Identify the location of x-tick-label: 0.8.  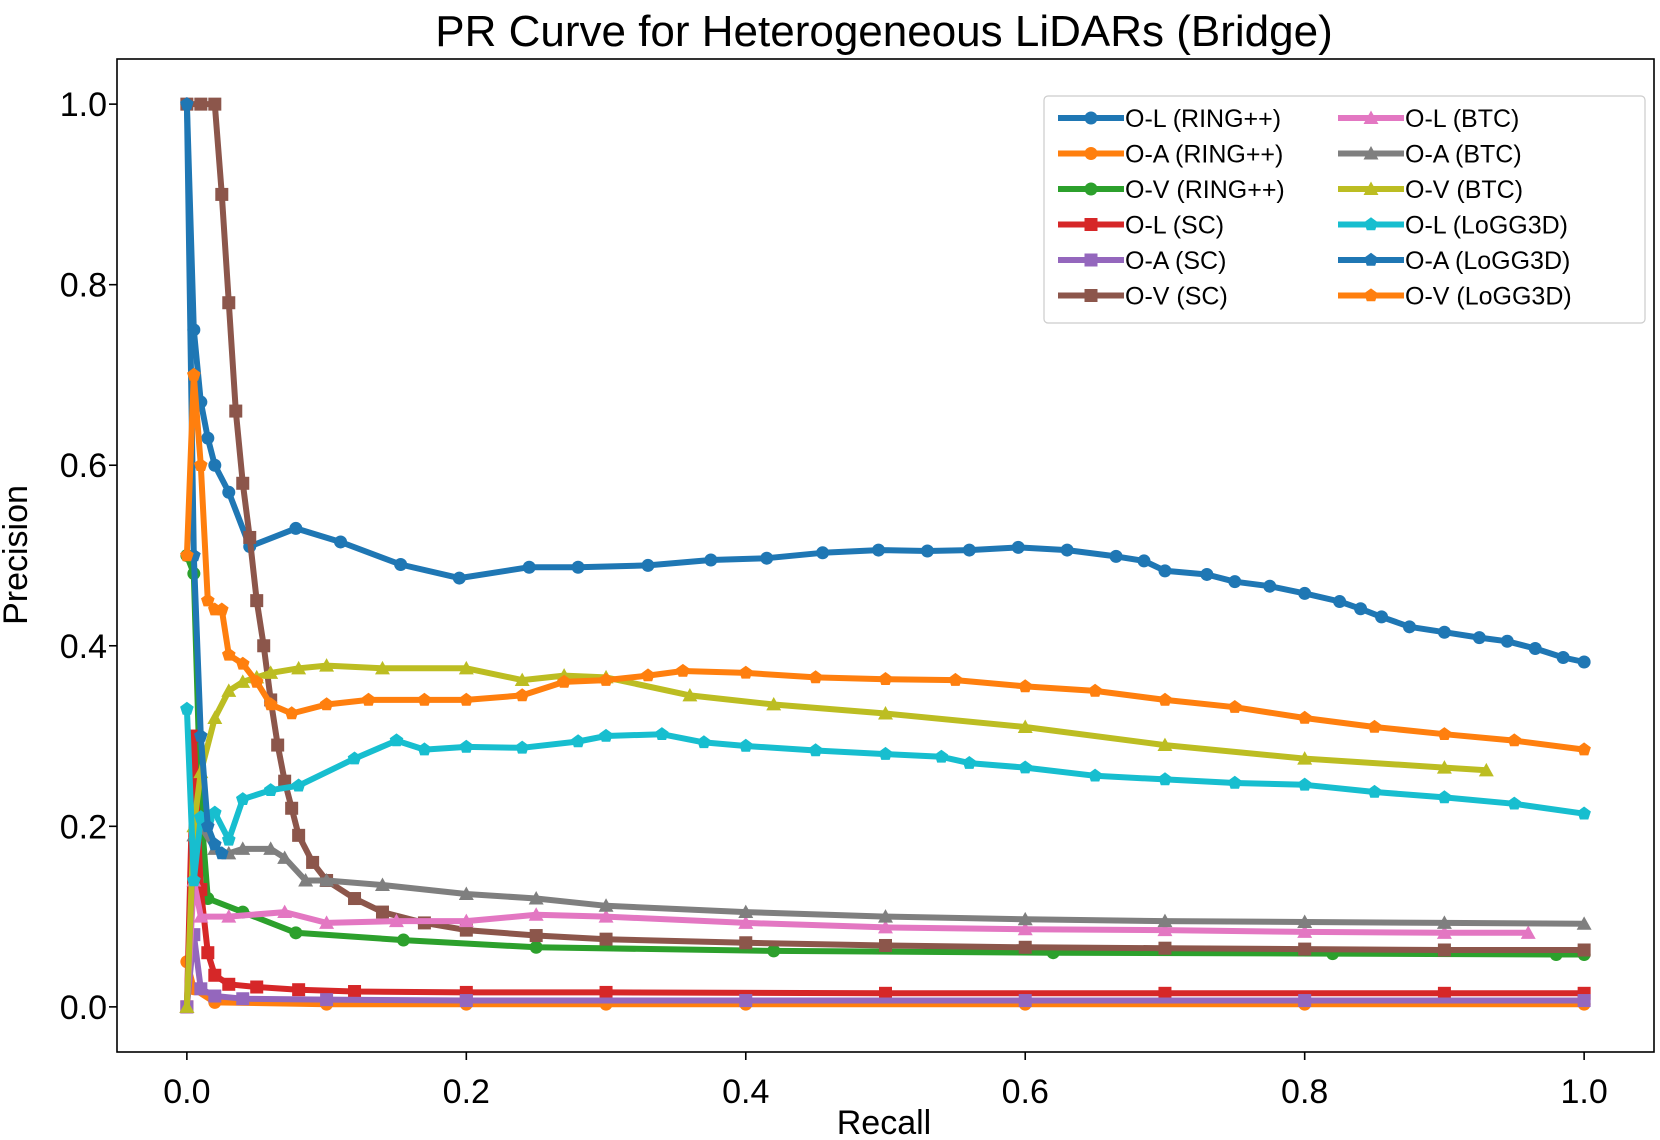
(1304, 1092).